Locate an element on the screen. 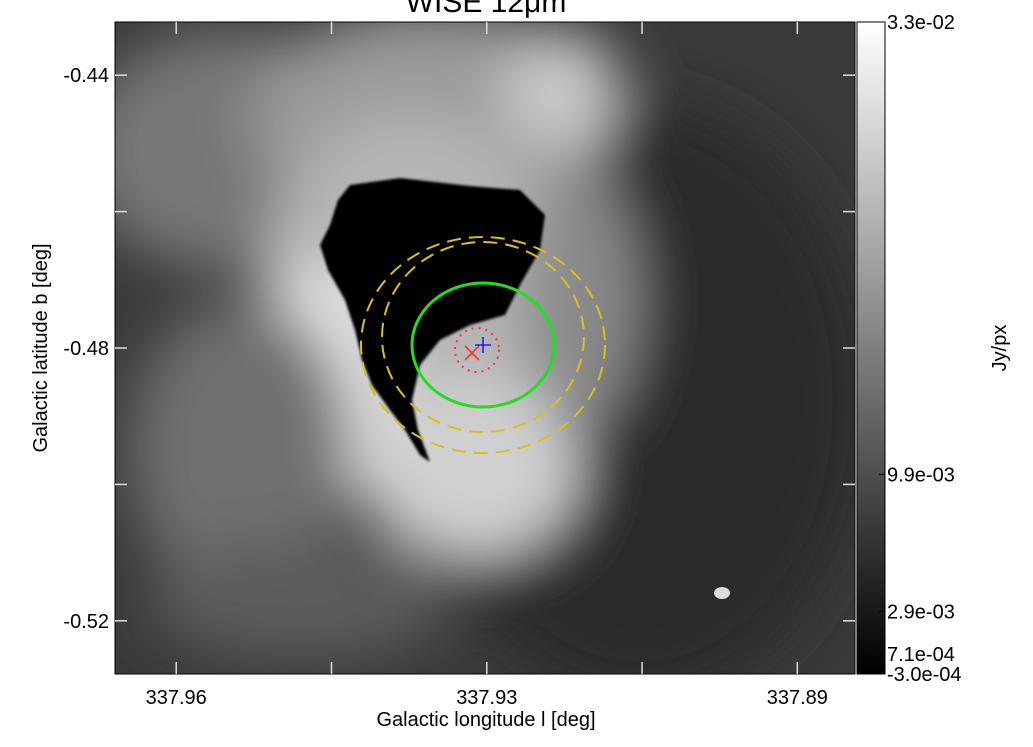 Image resolution: width=1033 pixels, height=747 pixels. colorbar-tick-label: 9.9e-03 is located at coordinates (921, 475).